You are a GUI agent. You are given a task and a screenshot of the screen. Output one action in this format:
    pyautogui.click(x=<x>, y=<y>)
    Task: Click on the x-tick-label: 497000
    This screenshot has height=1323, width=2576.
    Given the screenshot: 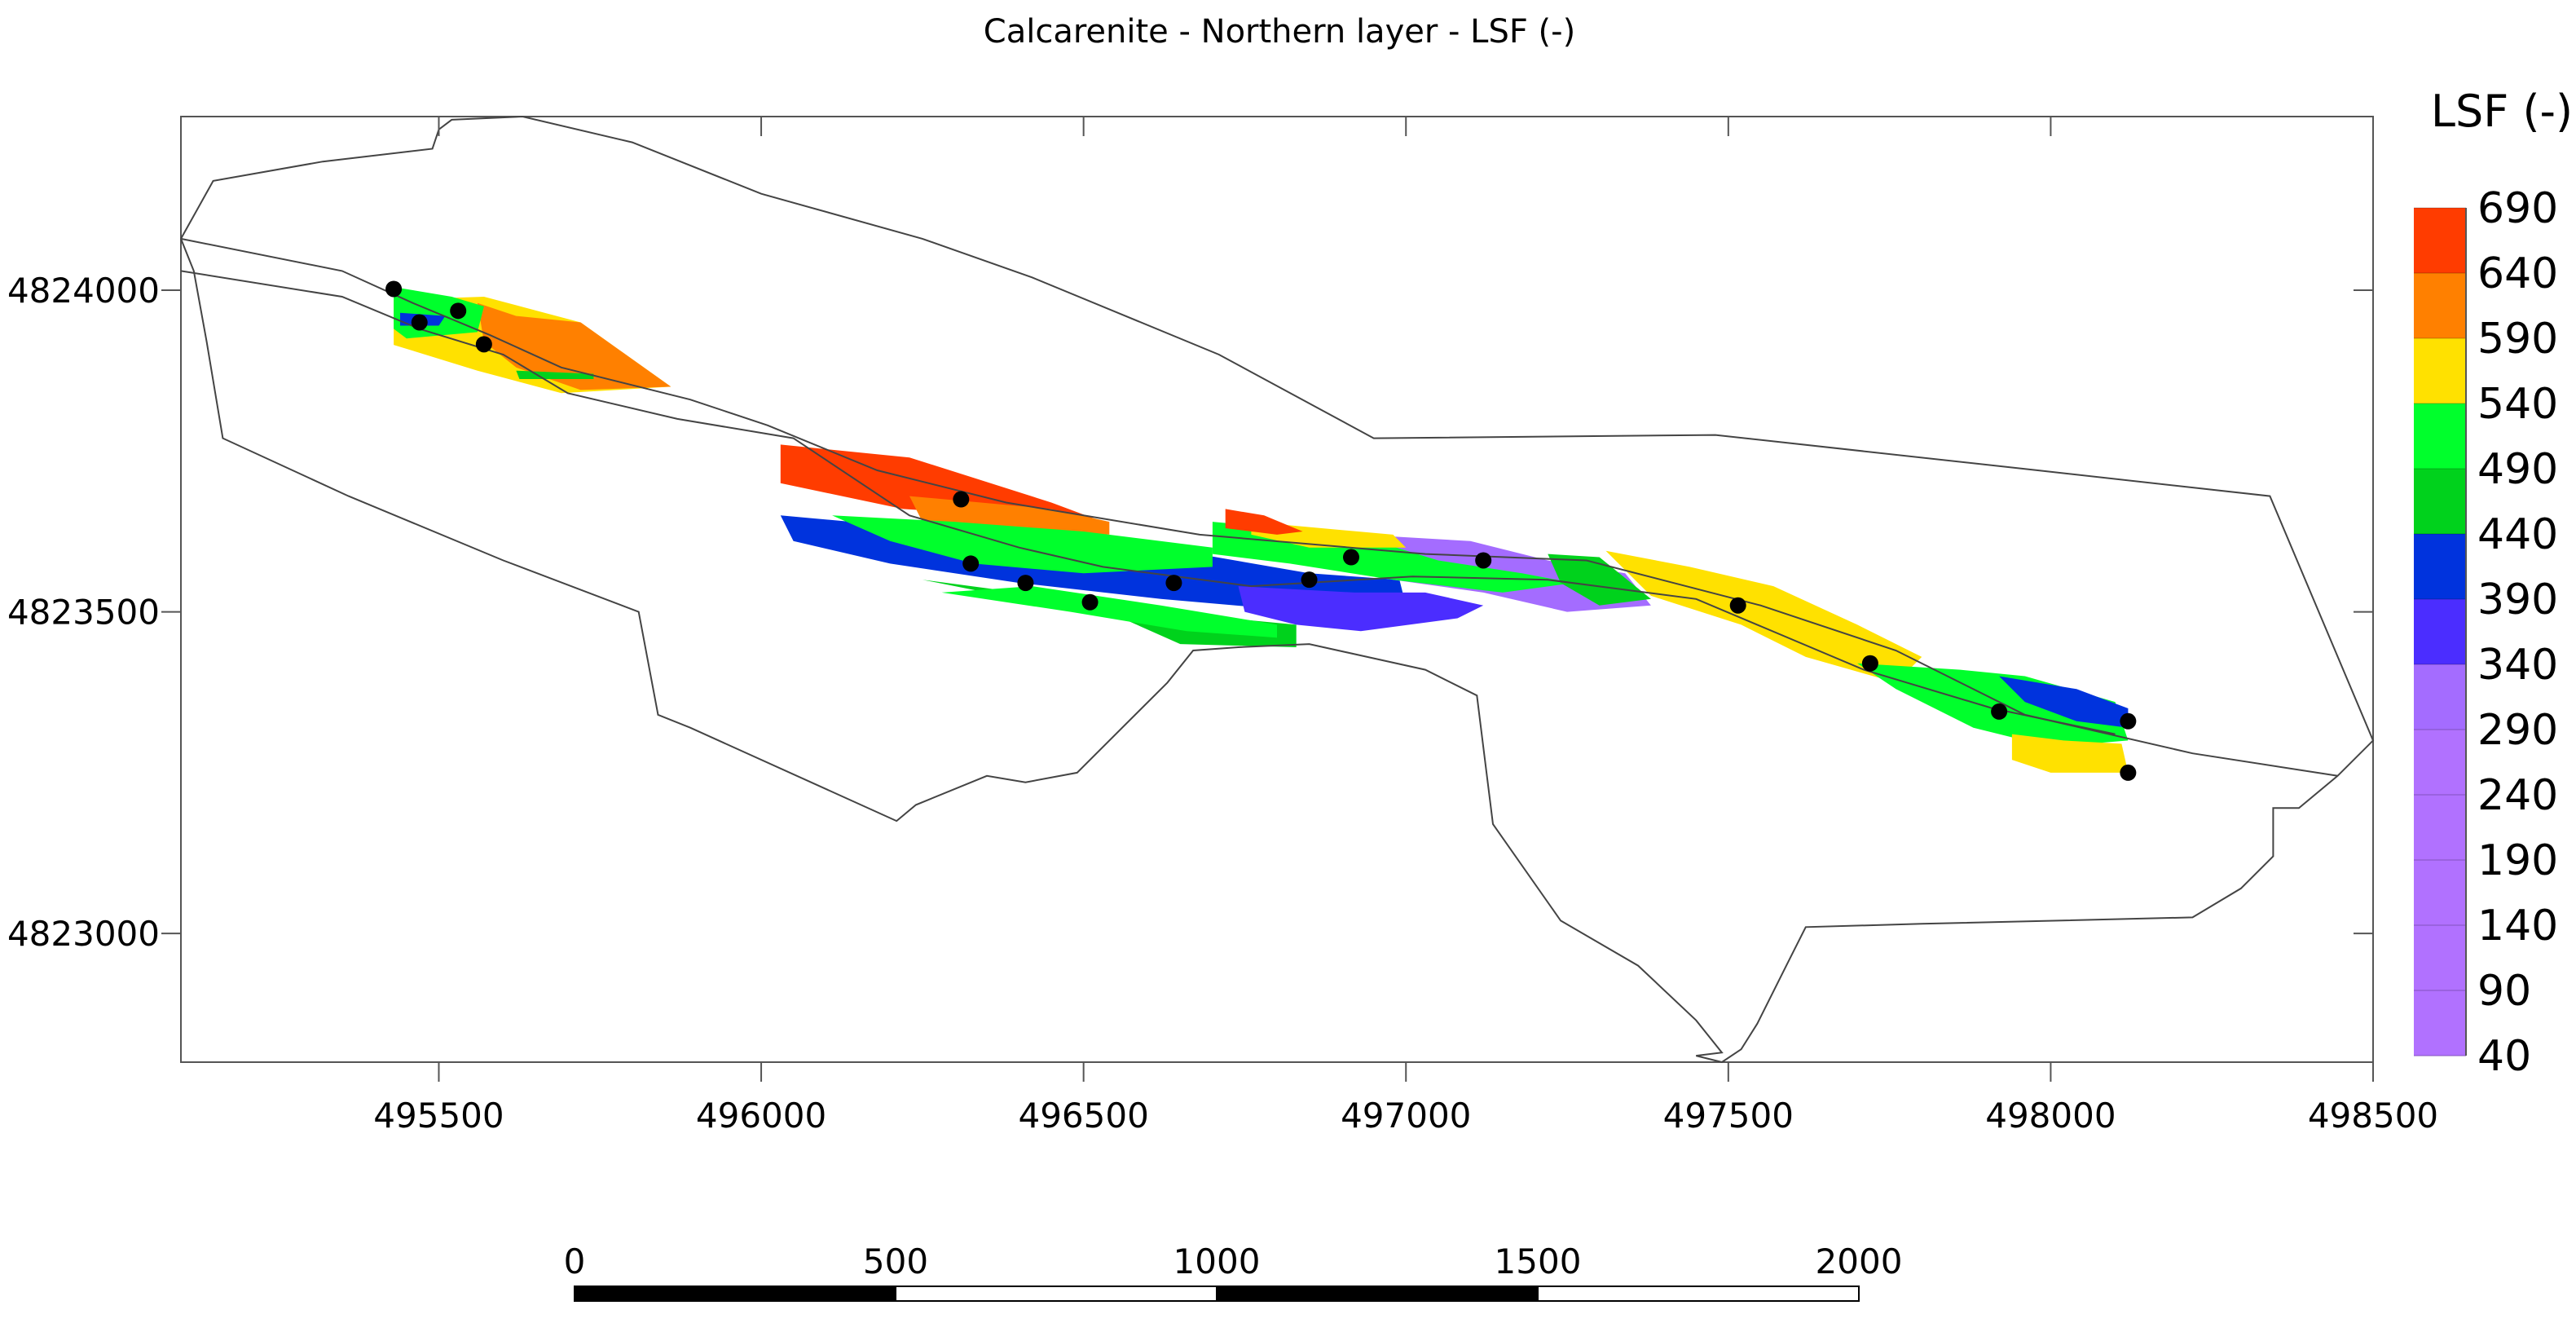 What is the action you would take?
    pyautogui.click(x=1406, y=1116)
    